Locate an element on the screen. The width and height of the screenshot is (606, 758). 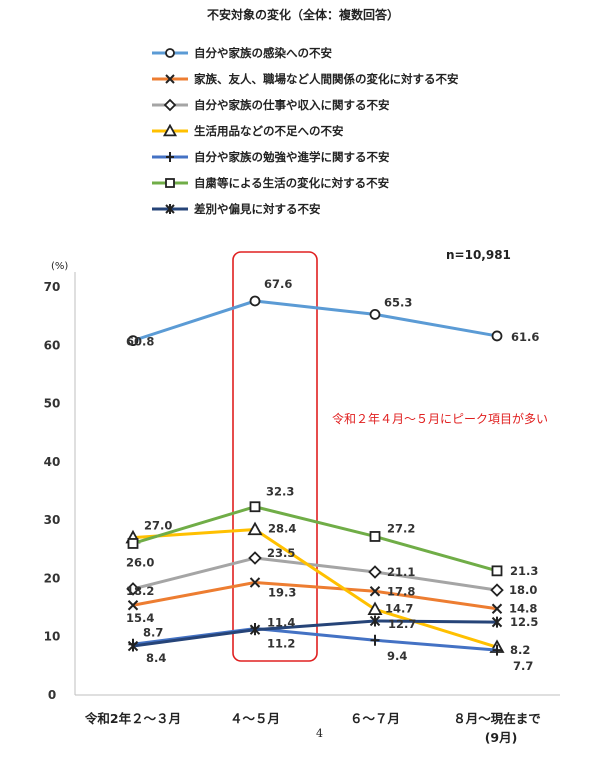
chart-title: 不安対象の変化（全体：複数回答） is located at coordinates (302, 15).